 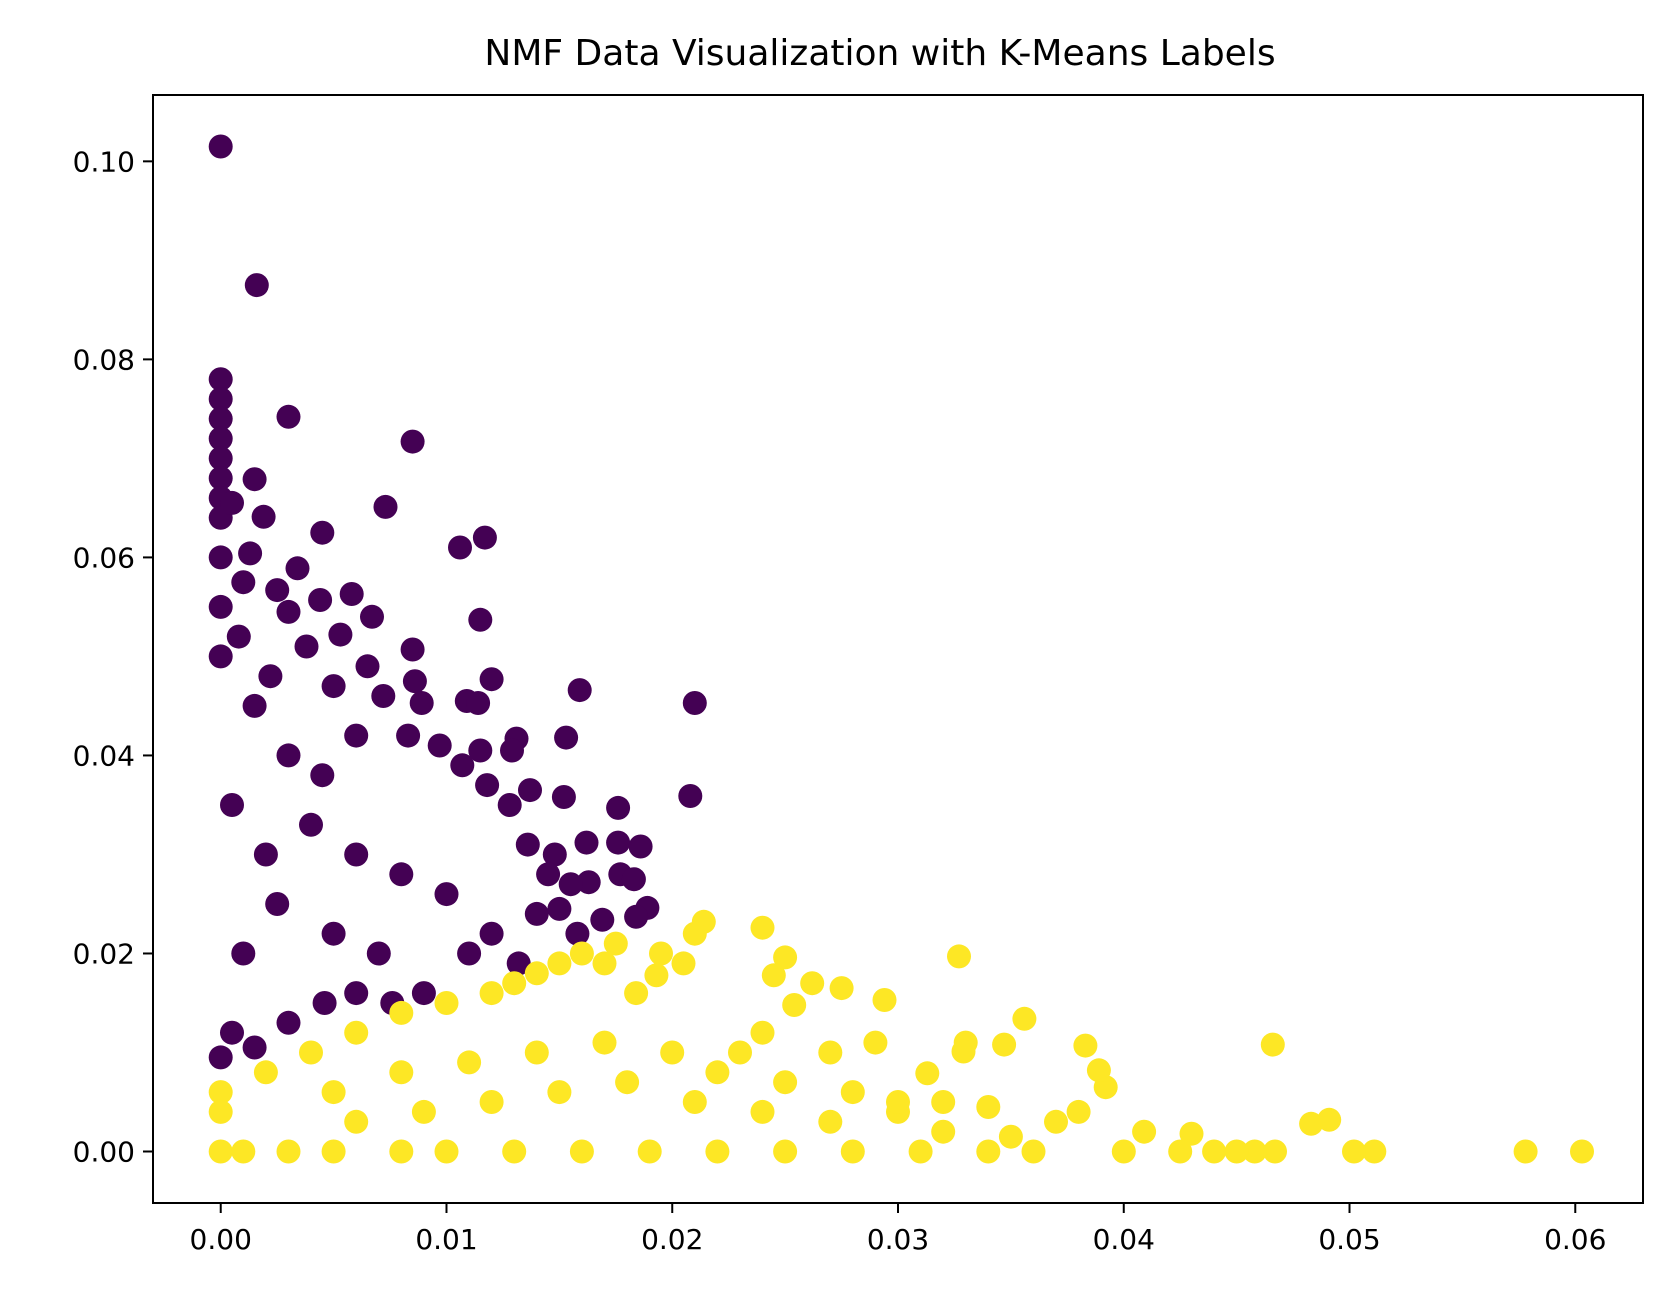 What do you see at coordinates (898, 1229) in the screenshot?
I see `x-axis: 0.00 0.01 0.02 0.03 0.04 0.05 0.06` at bounding box center [898, 1229].